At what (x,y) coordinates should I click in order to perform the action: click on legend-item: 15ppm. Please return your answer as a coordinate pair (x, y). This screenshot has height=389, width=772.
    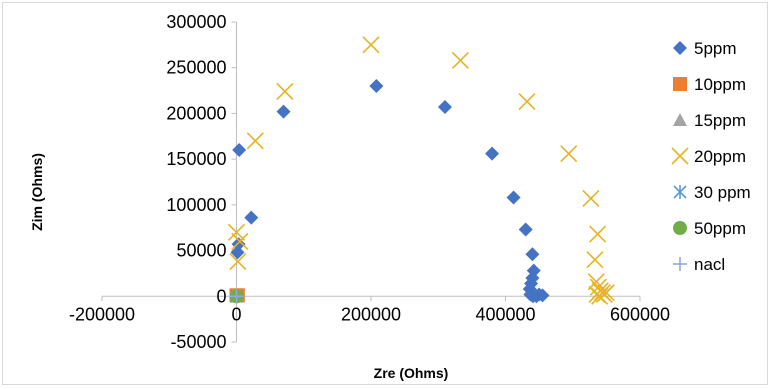
    Looking at the image, I should click on (709, 120).